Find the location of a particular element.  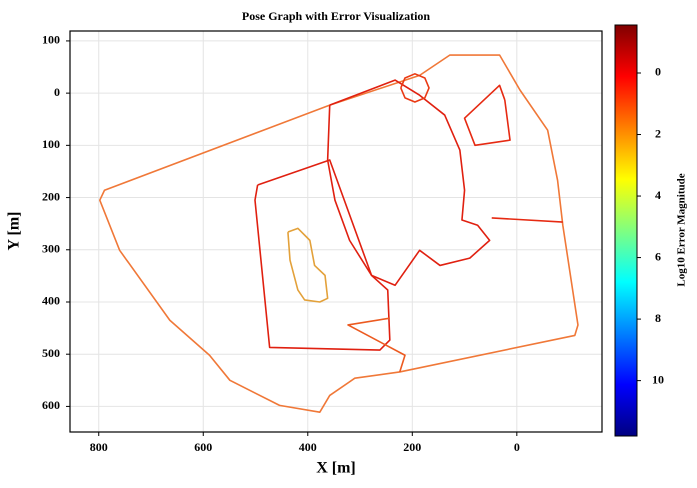

y-axis-label: Y [m] is located at coordinates (14, 231).